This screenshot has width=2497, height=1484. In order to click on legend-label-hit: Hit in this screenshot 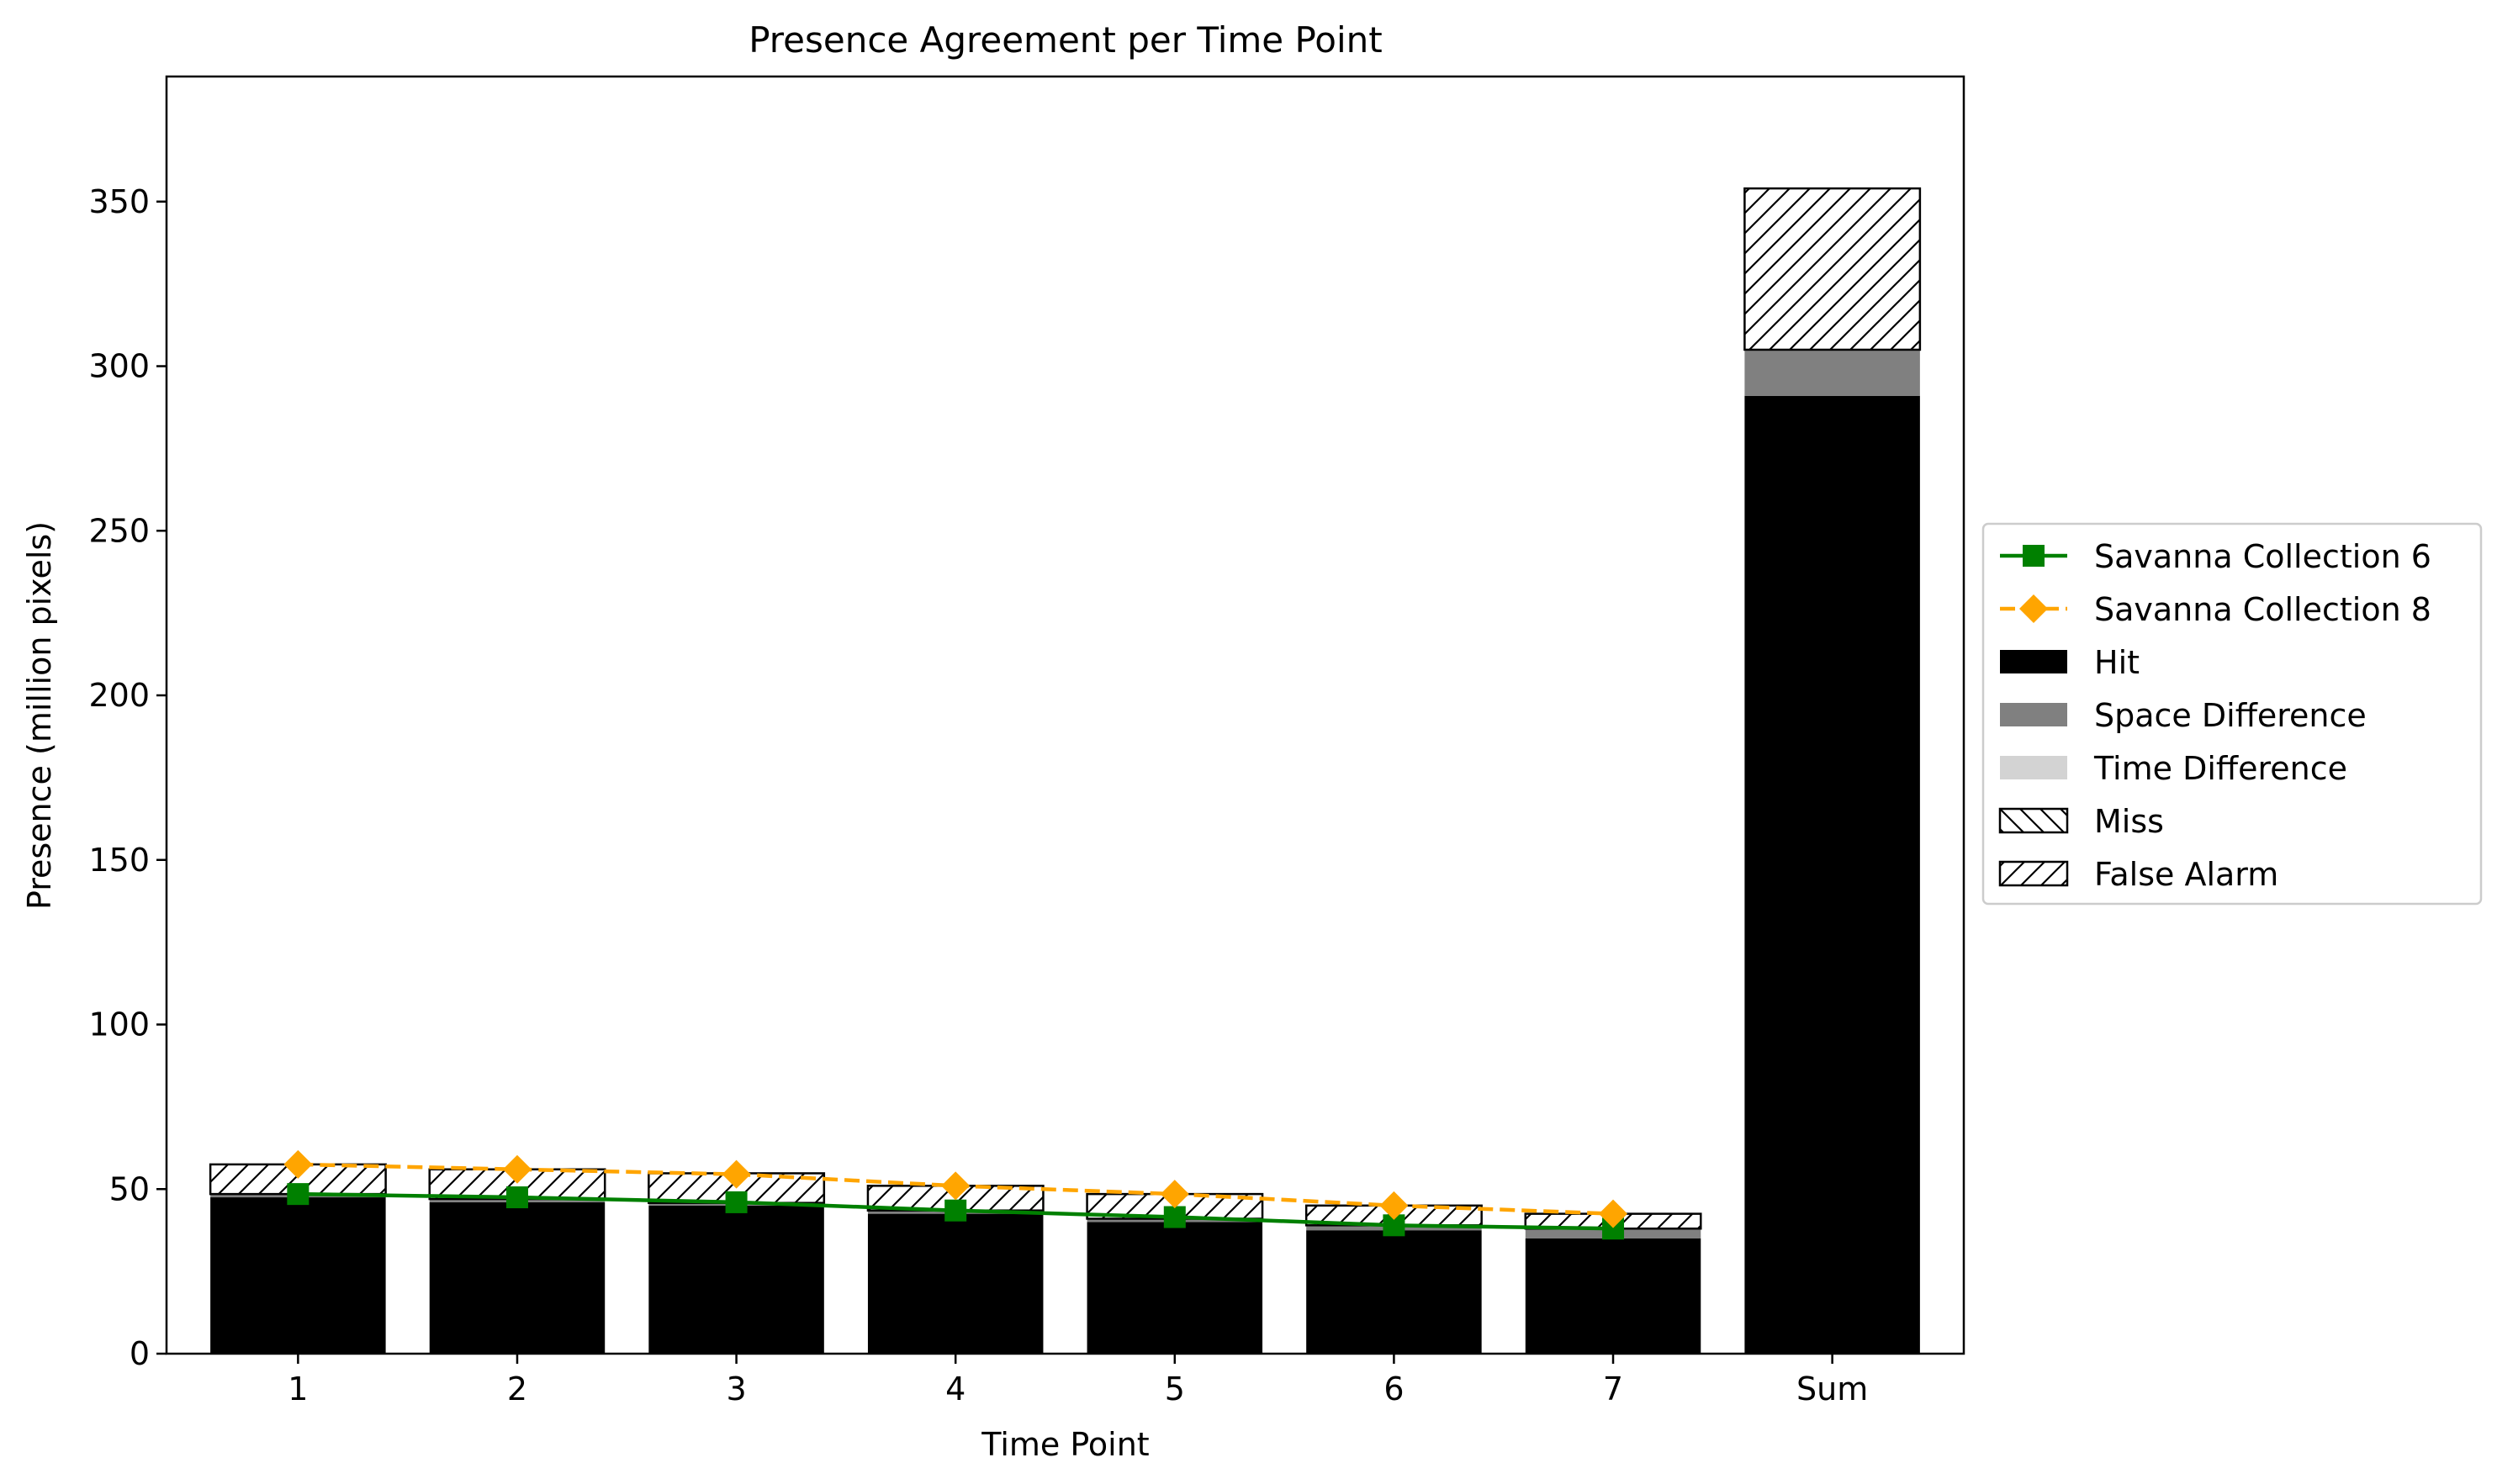, I will do `click(2117, 662)`.